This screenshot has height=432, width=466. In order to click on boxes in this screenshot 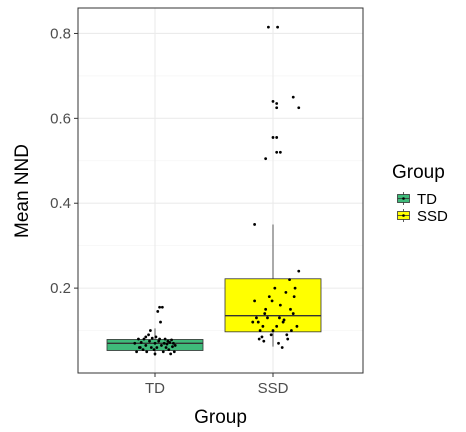, I will do `click(214, 290)`.